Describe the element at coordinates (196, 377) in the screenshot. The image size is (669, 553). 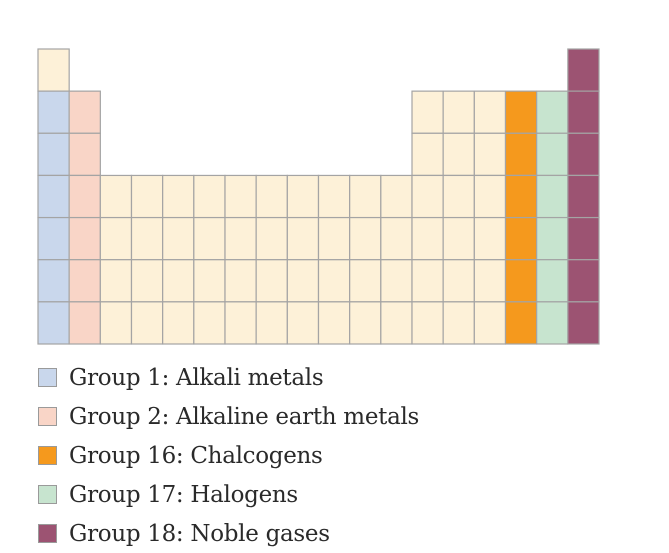
I see `legend-label-group-1: Group 1: Alkali metals` at that location.